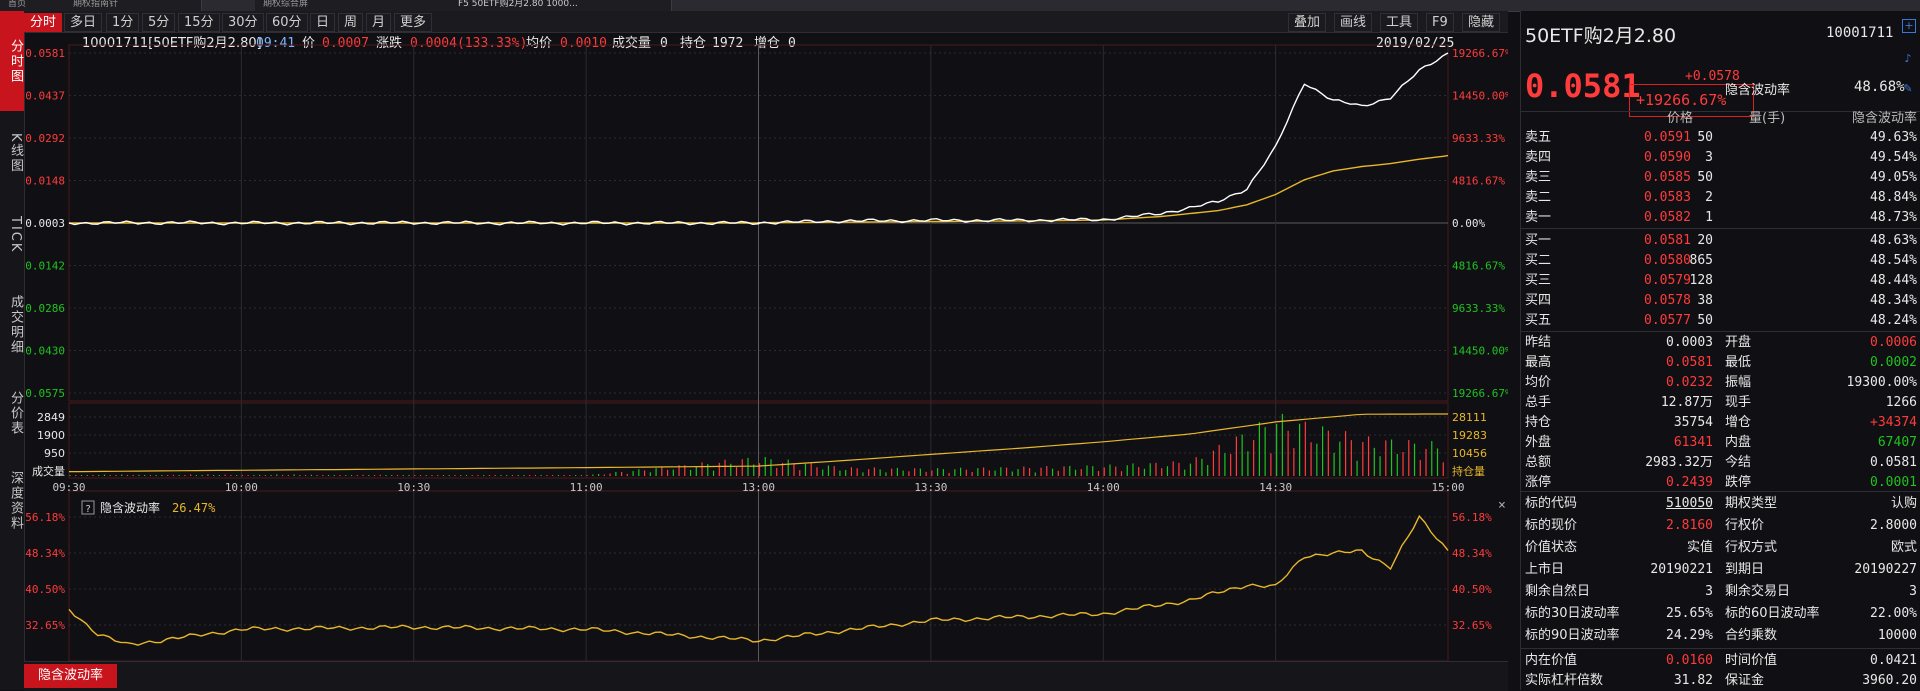 The width and height of the screenshot is (1920, 691). I want to click on f9-button: F9, so click(1440, 22).